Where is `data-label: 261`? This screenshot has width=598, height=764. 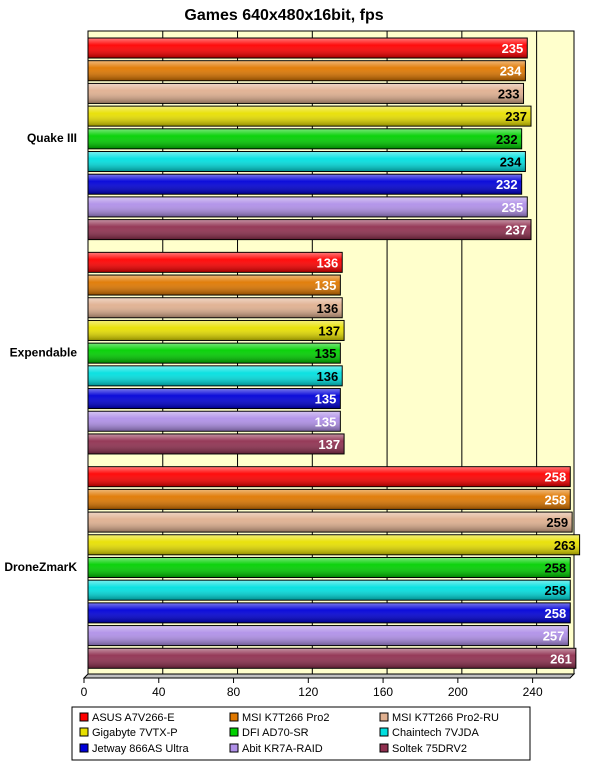 data-label: 261 is located at coordinates (561, 658).